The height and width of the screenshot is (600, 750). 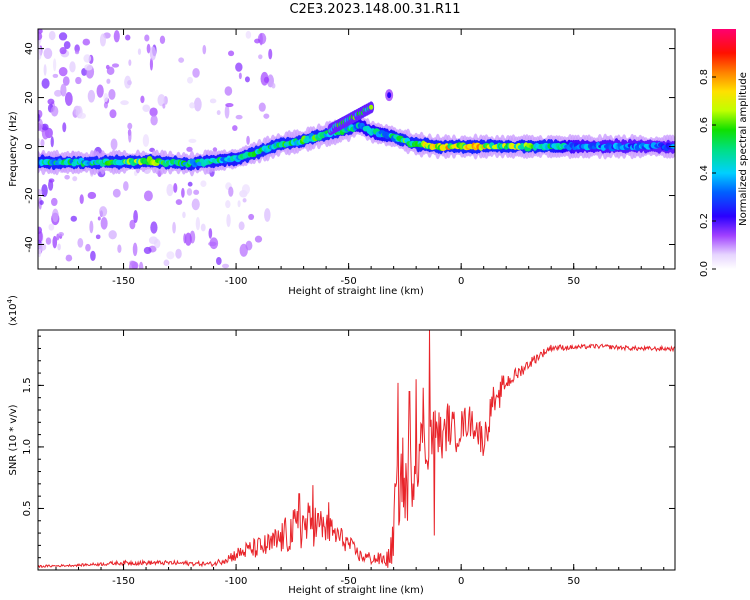 What do you see at coordinates (704, 125) in the screenshot?
I see `colorbar-tick-label: 0.6` at bounding box center [704, 125].